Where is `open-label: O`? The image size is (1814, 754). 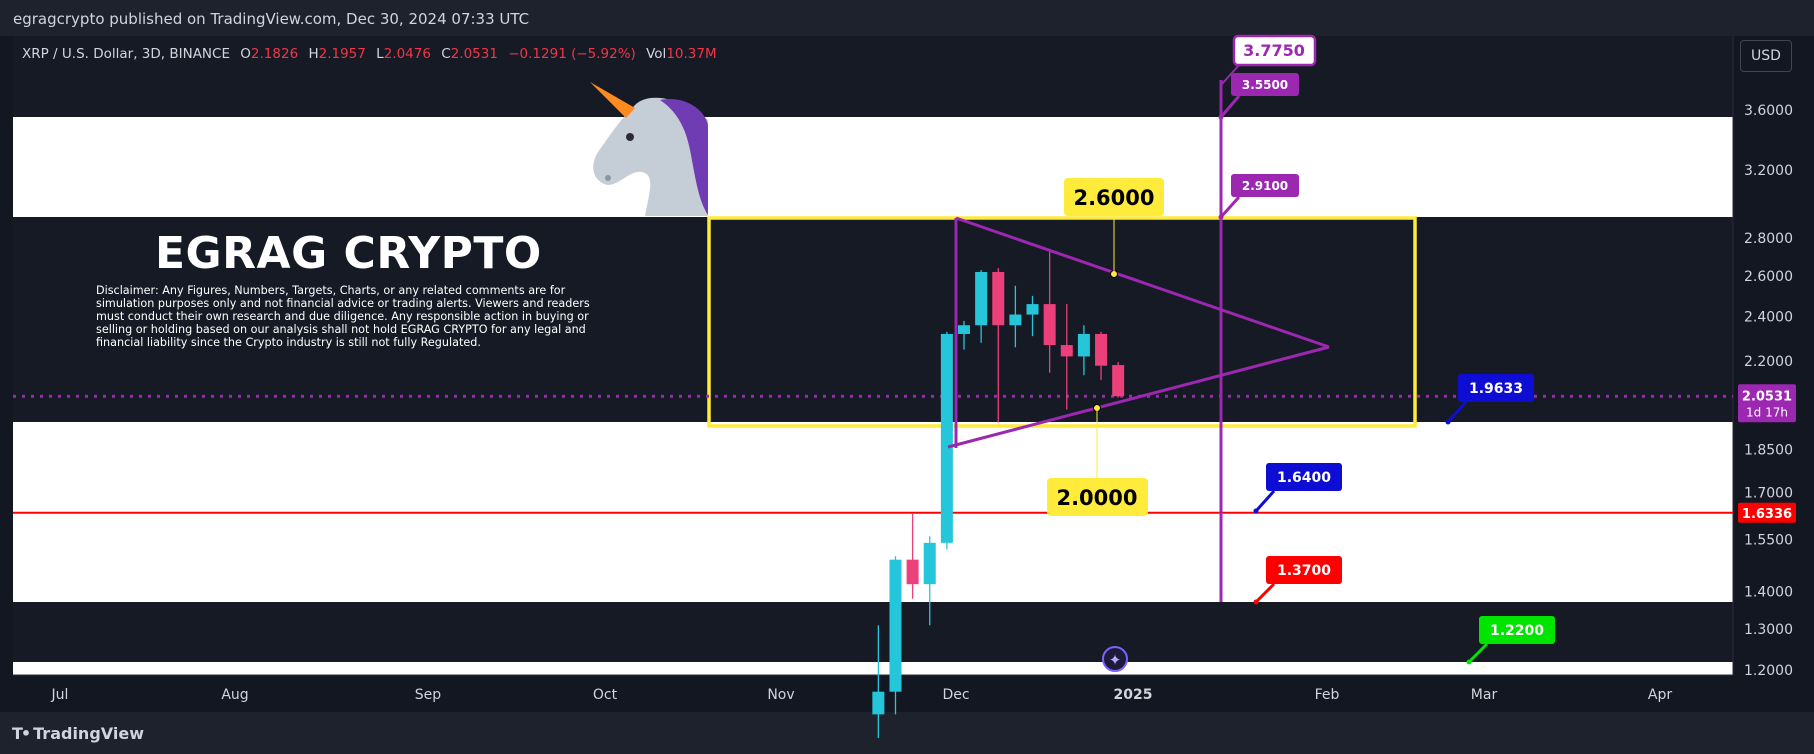 open-label: O is located at coordinates (245, 54).